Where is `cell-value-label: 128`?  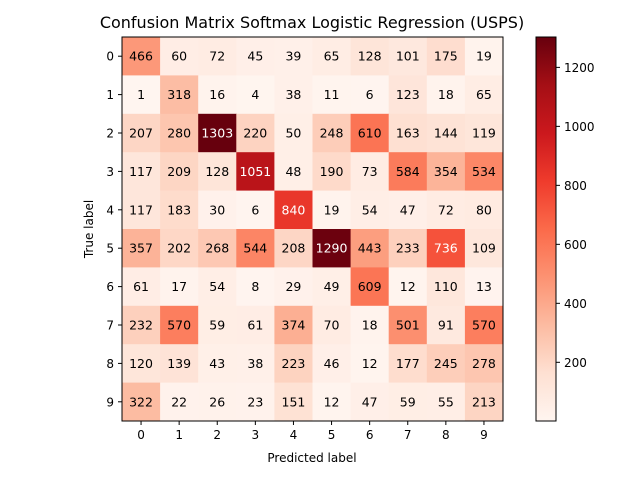 cell-value-label: 128 is located at coordinates (370, 56).